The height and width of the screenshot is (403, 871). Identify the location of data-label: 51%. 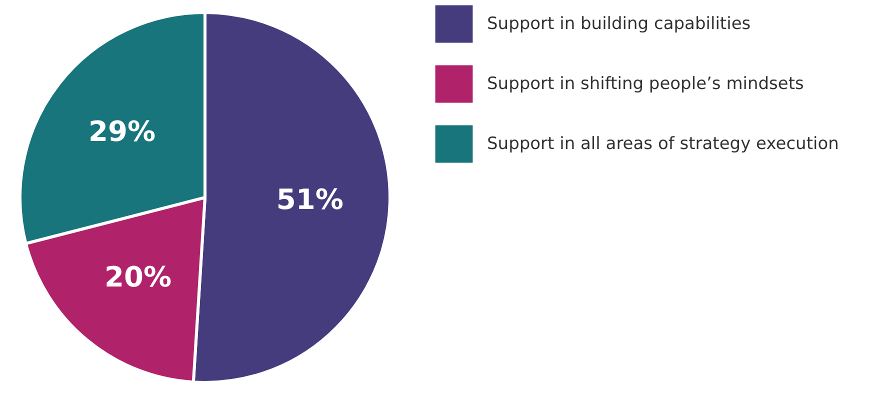
(310, 199).